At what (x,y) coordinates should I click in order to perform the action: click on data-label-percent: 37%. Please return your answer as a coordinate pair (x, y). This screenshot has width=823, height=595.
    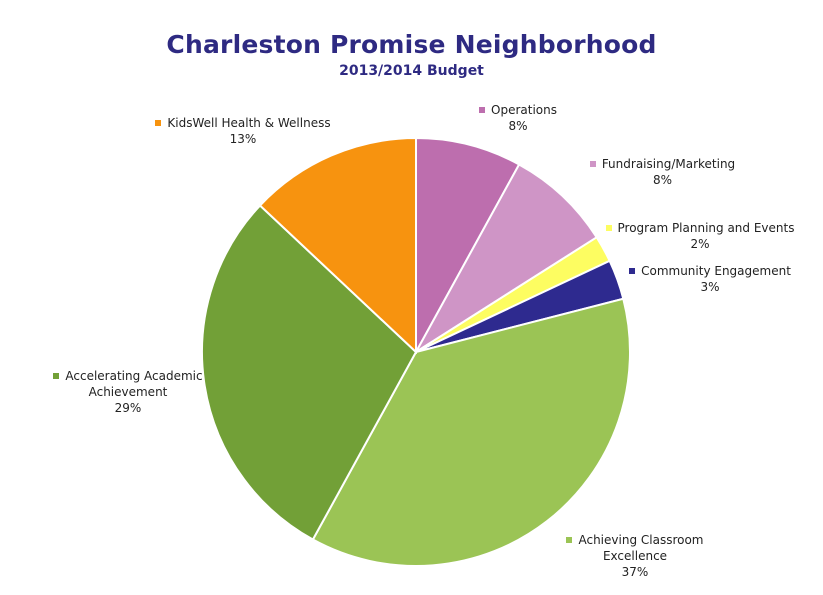
    Looking at the image, I should click on (635, 572).